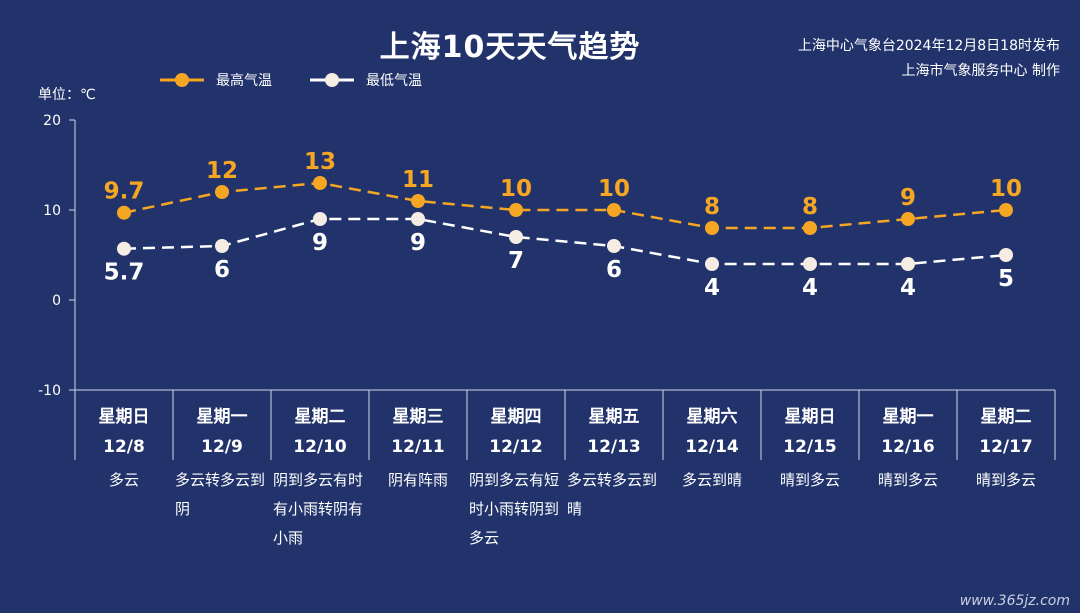  Describe the element at coordinates (711, 480) in the screenshot. I see `weather-description: 多云到晴` at that location.